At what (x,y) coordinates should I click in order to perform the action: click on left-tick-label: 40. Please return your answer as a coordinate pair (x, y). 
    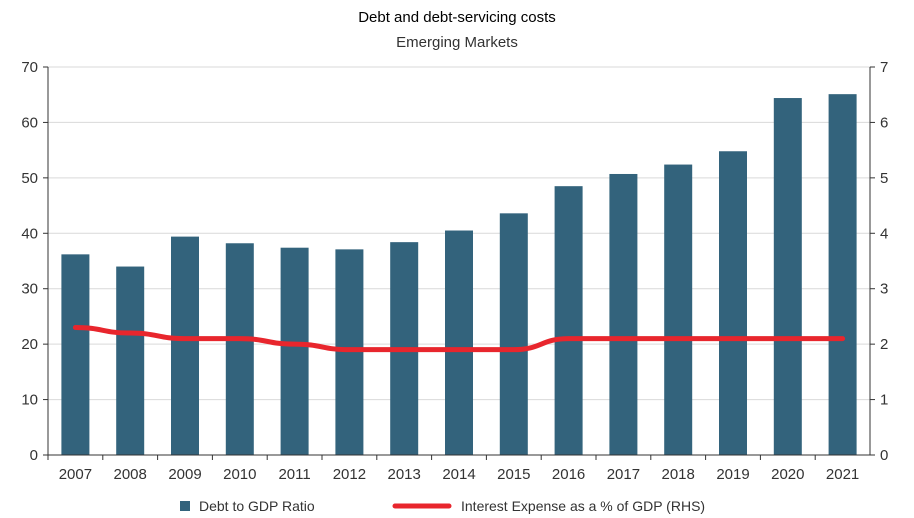
    Looking at the image, I should click on (29, 233).